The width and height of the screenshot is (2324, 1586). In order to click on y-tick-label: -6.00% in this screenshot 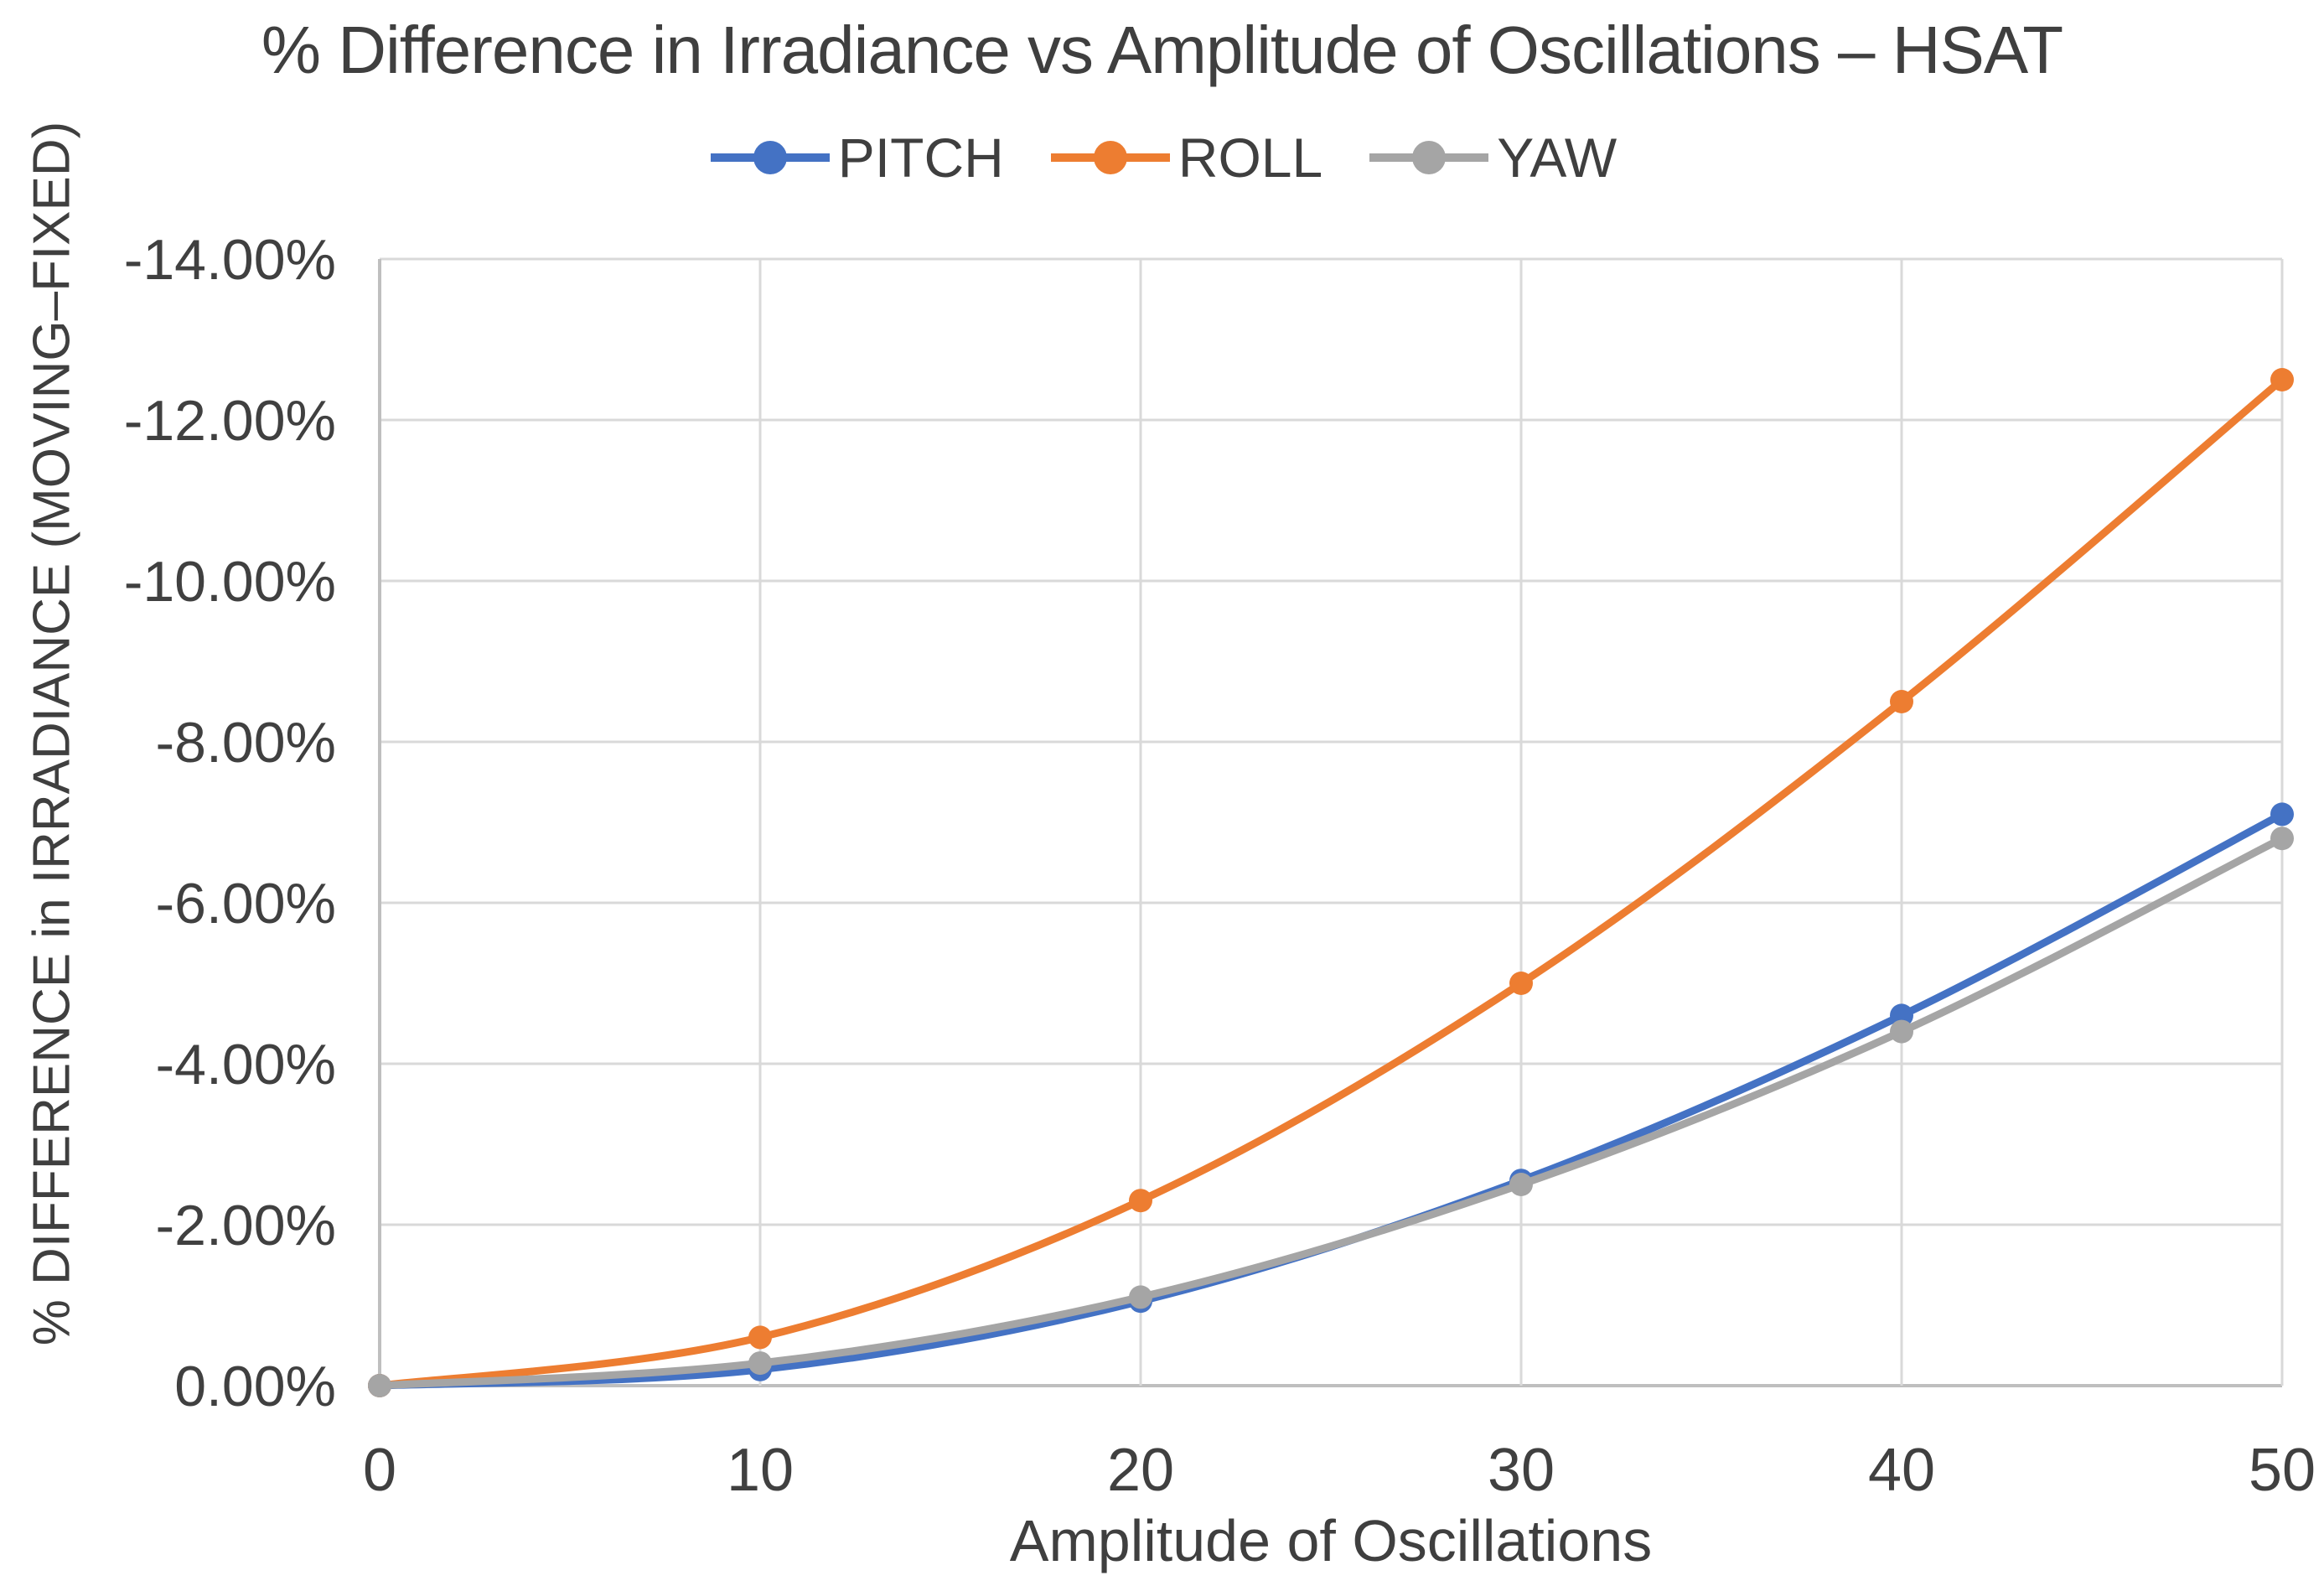, I will do `click(246, 904)`.